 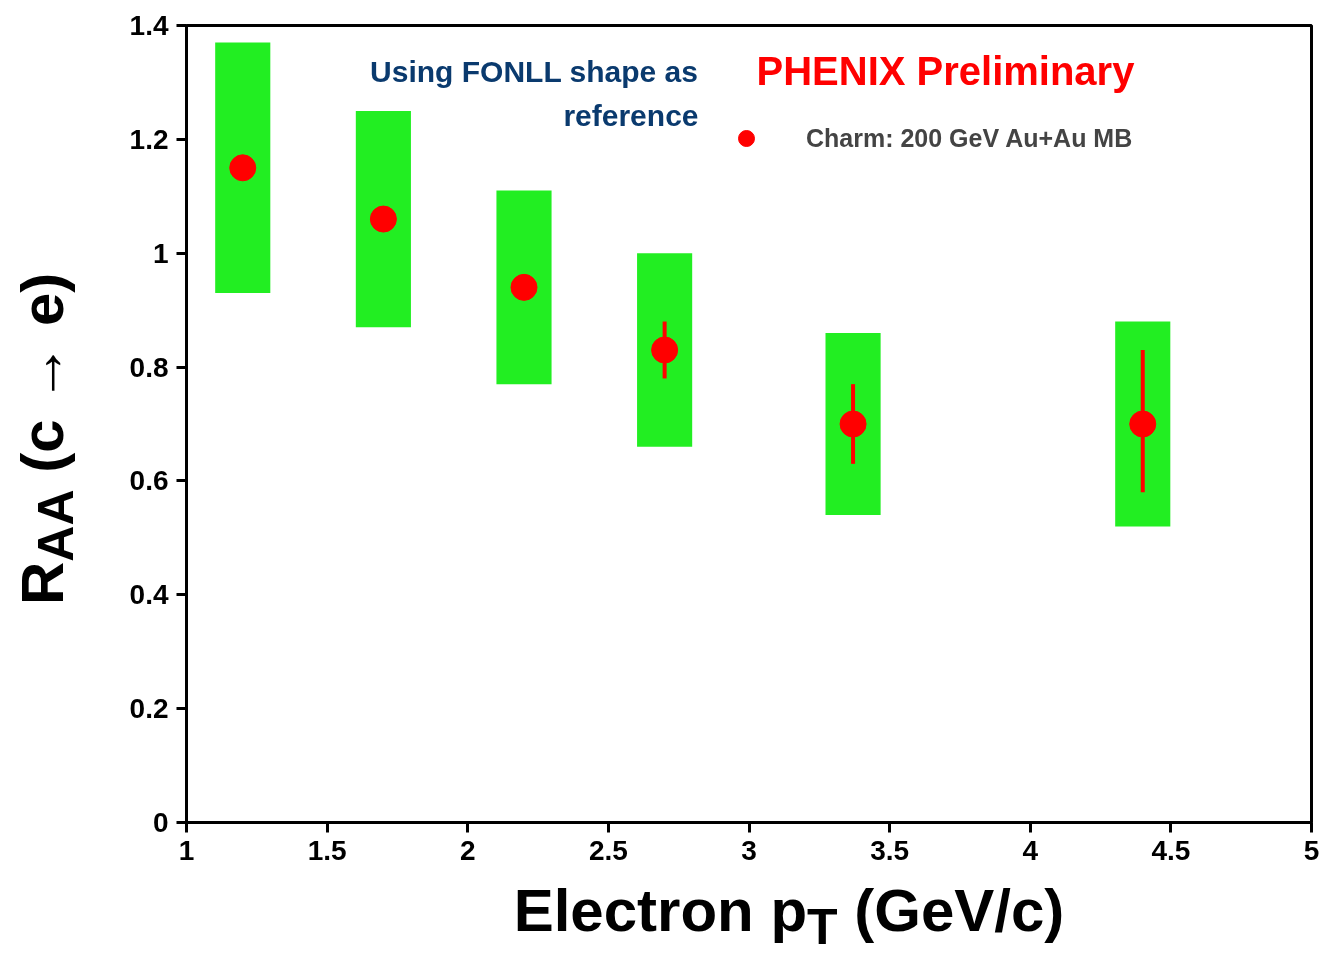 What do you see at coordinates (969, 138) in the screenshot?
I see `legend-label: Charm: 200 GeV Au+Au MB` at bounding box center [969, 138].